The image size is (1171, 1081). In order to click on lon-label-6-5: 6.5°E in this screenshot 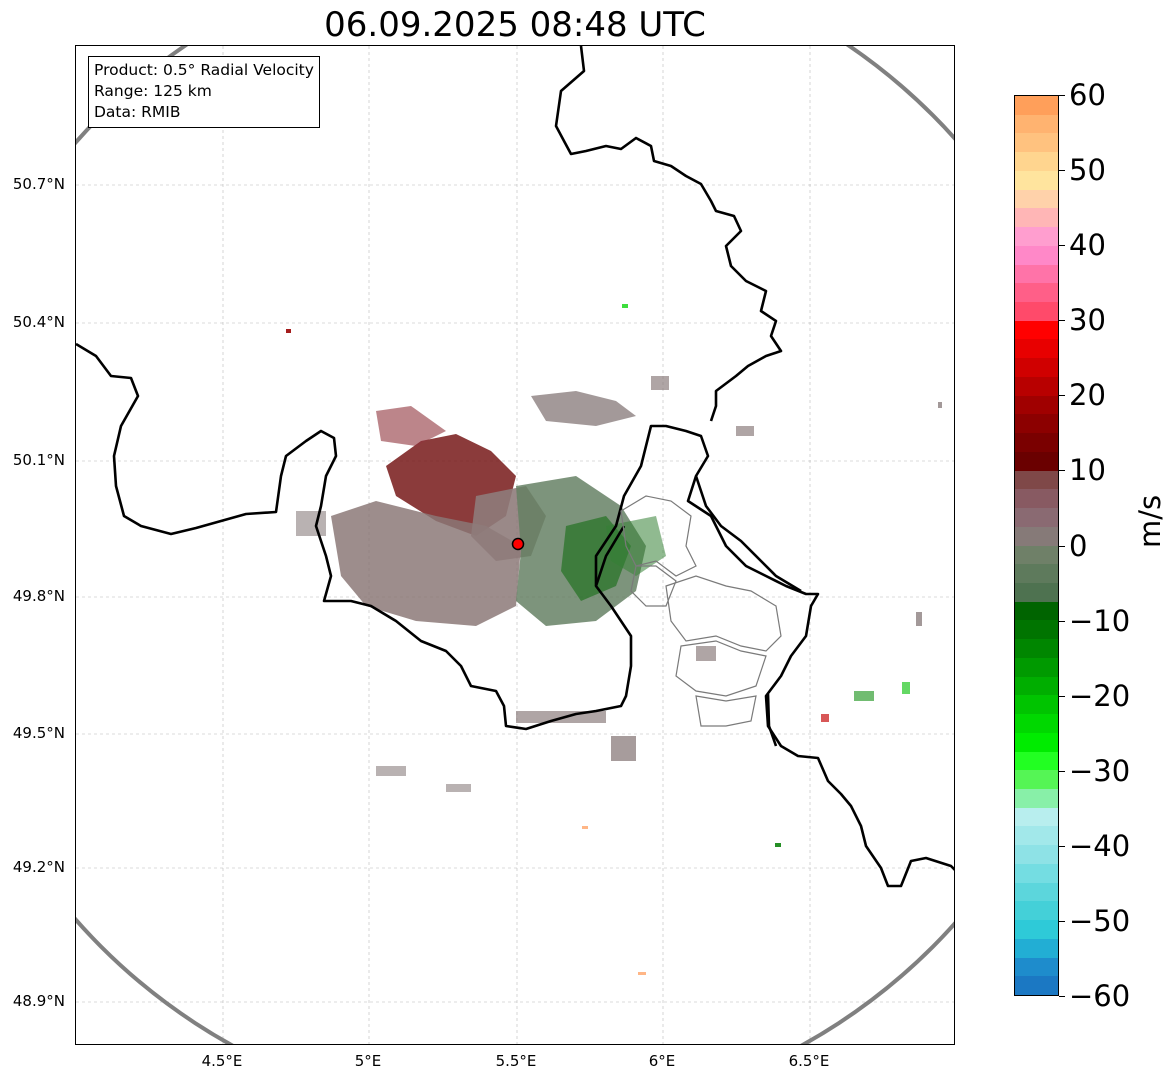, I will do `click(809, 1061)`.